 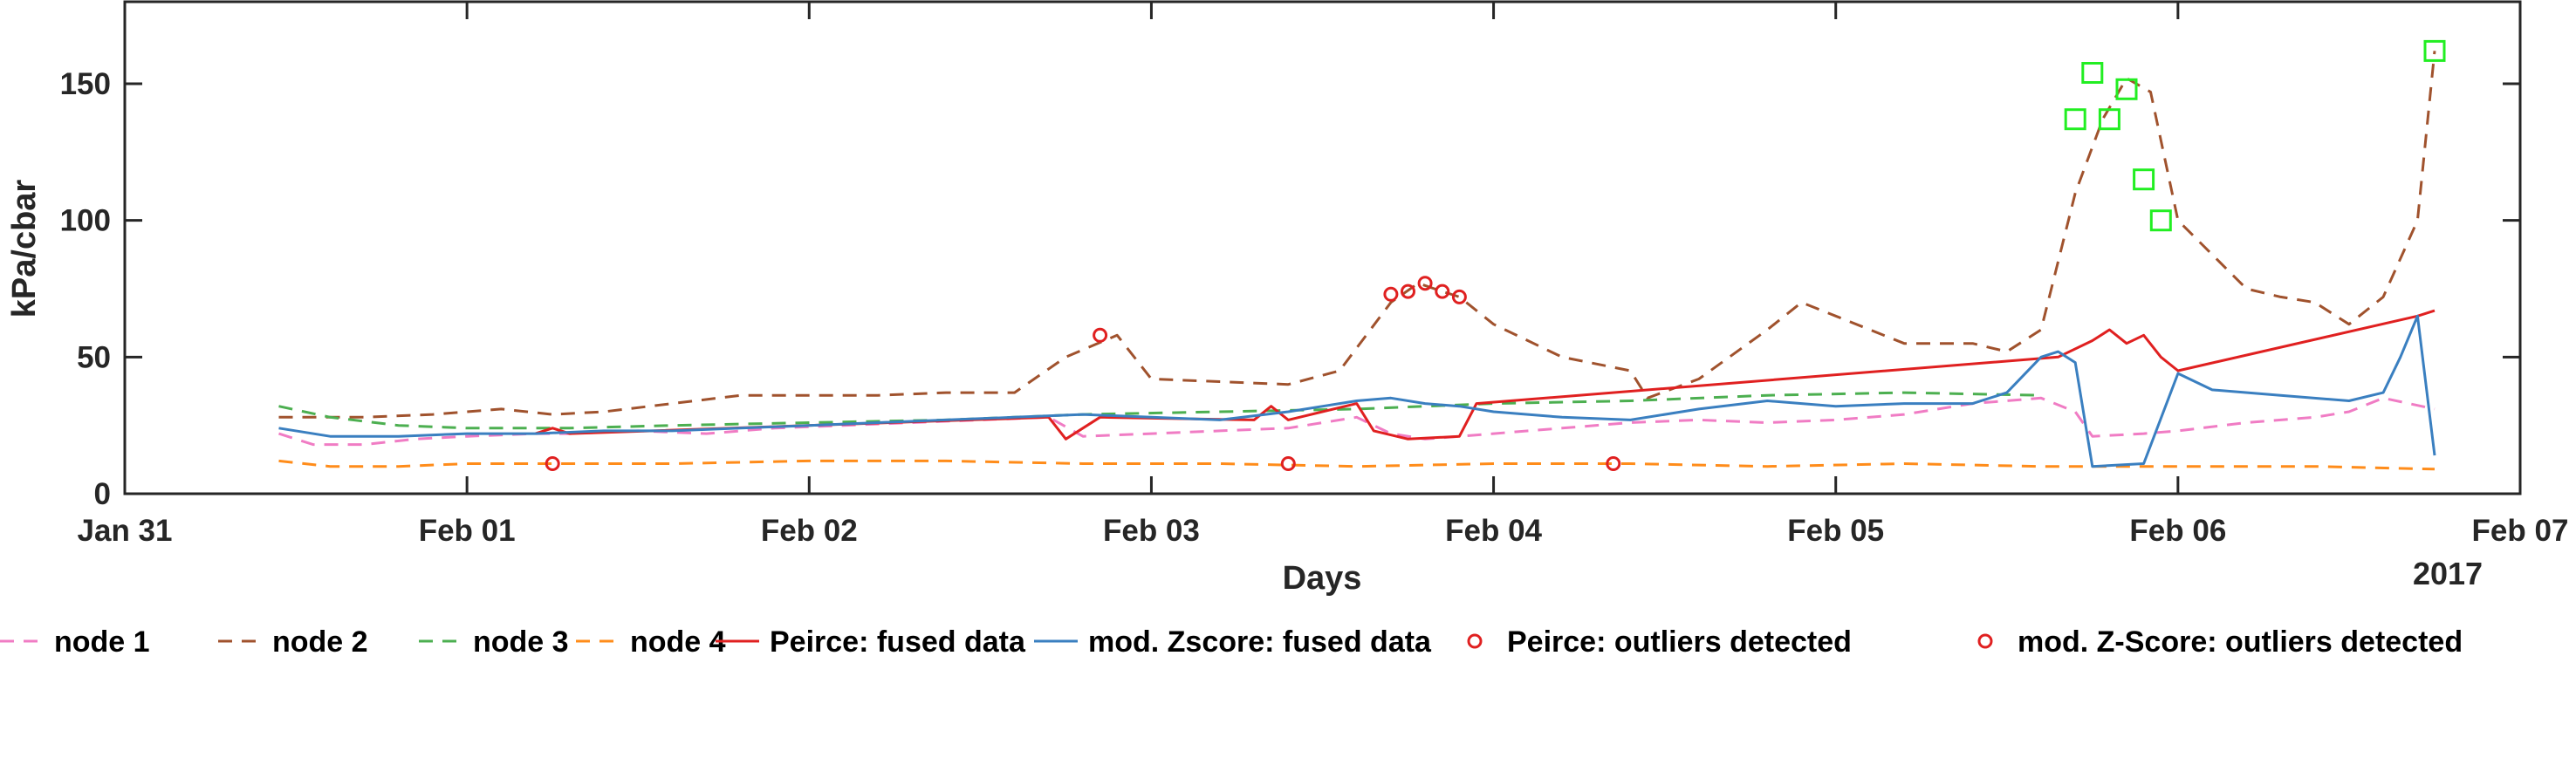 I want to click on x-tick-label: Jan 31, so click(x=125, y=531).